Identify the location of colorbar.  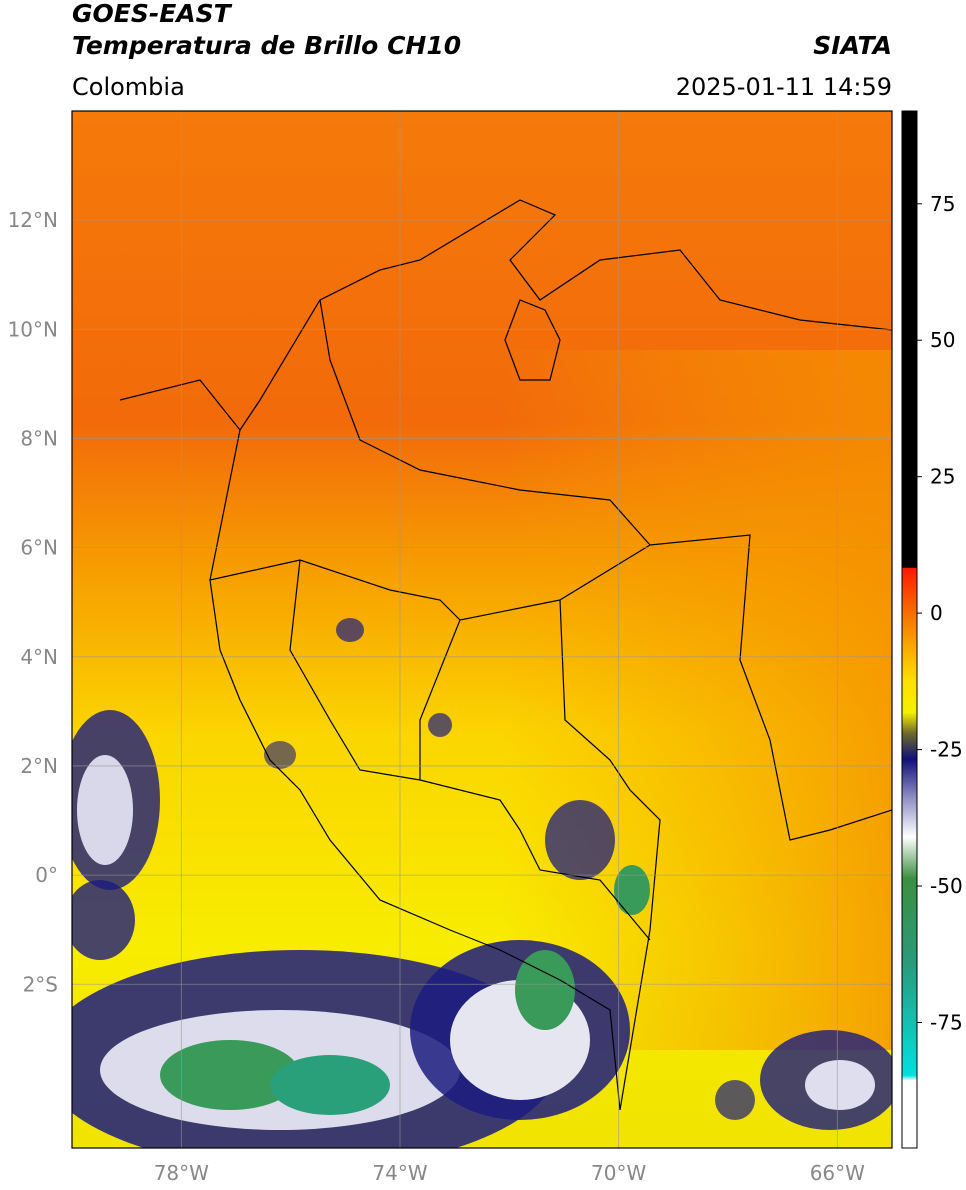
(909, 629).